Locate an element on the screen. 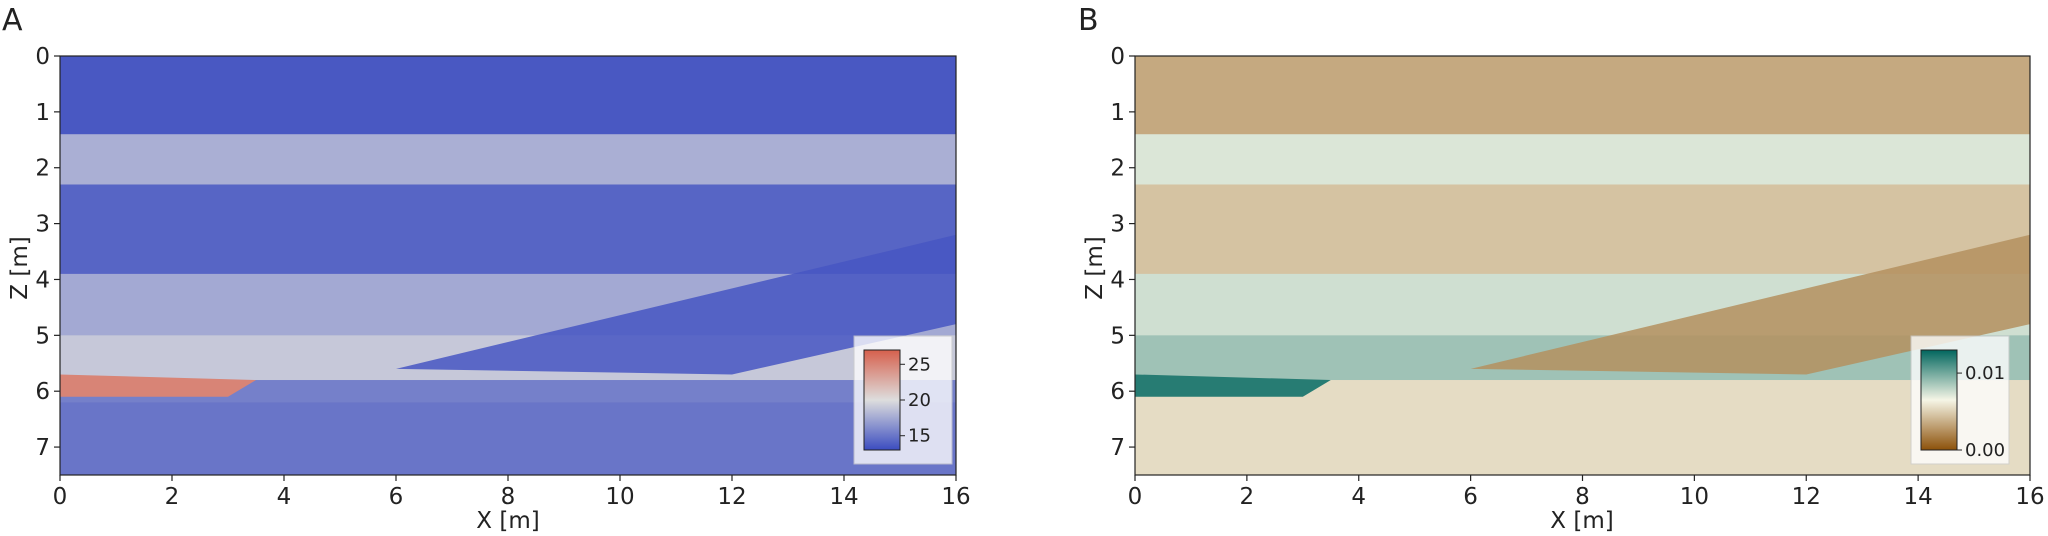 The height and width of the screenshot is (536, 2048). panel-b-colorbar: 0.00 0.01 is located at coordinates (1960, 400).